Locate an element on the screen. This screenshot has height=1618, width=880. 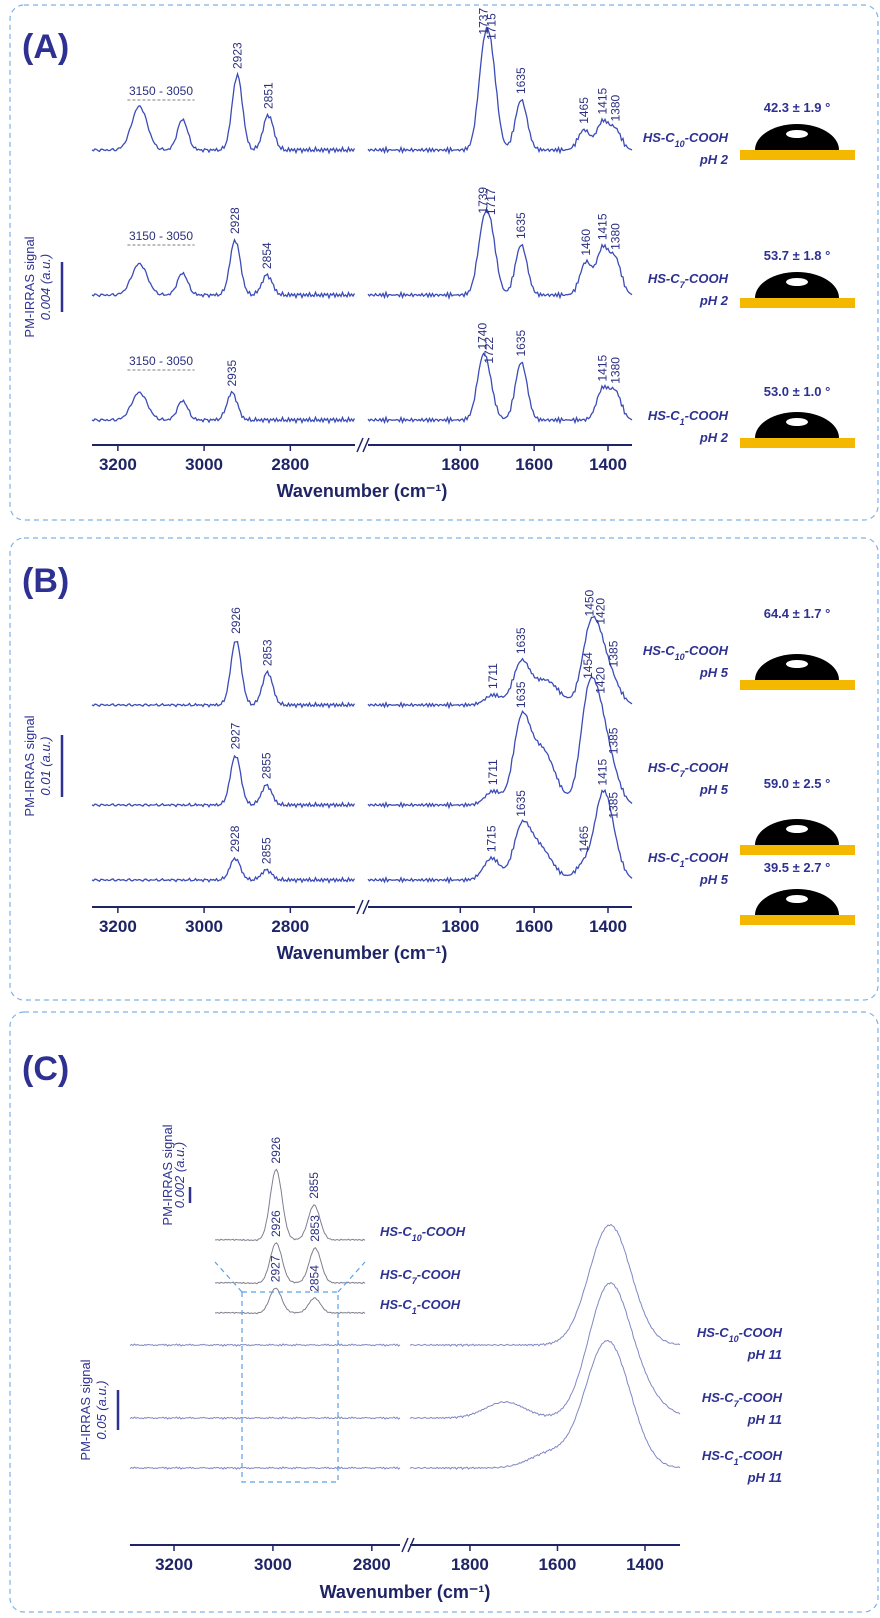
panel-label: (B) is located at coordinates (45, 581).